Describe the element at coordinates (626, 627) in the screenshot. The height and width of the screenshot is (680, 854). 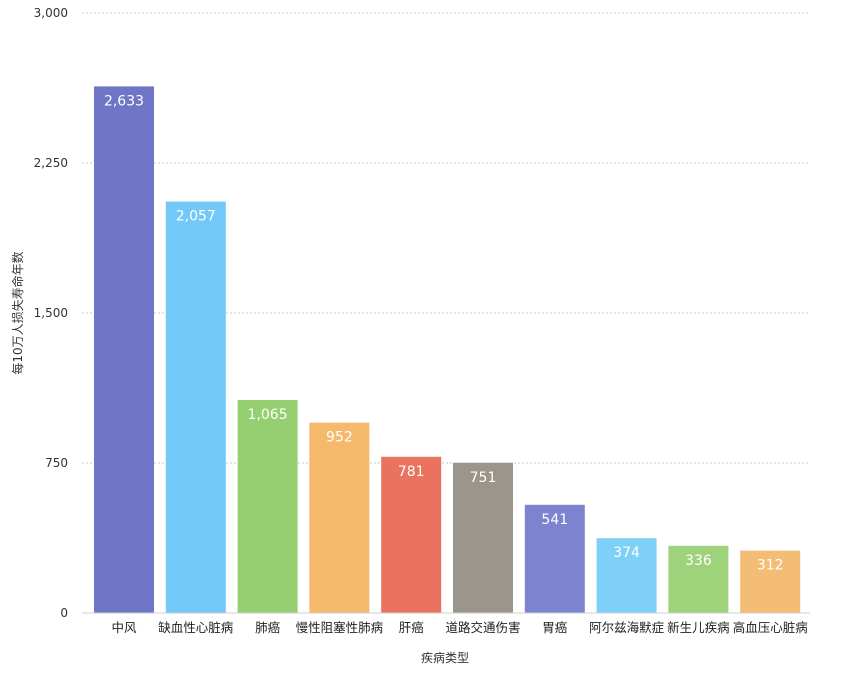
I see `x-category-label: 阿尔兹海默症` at that location.